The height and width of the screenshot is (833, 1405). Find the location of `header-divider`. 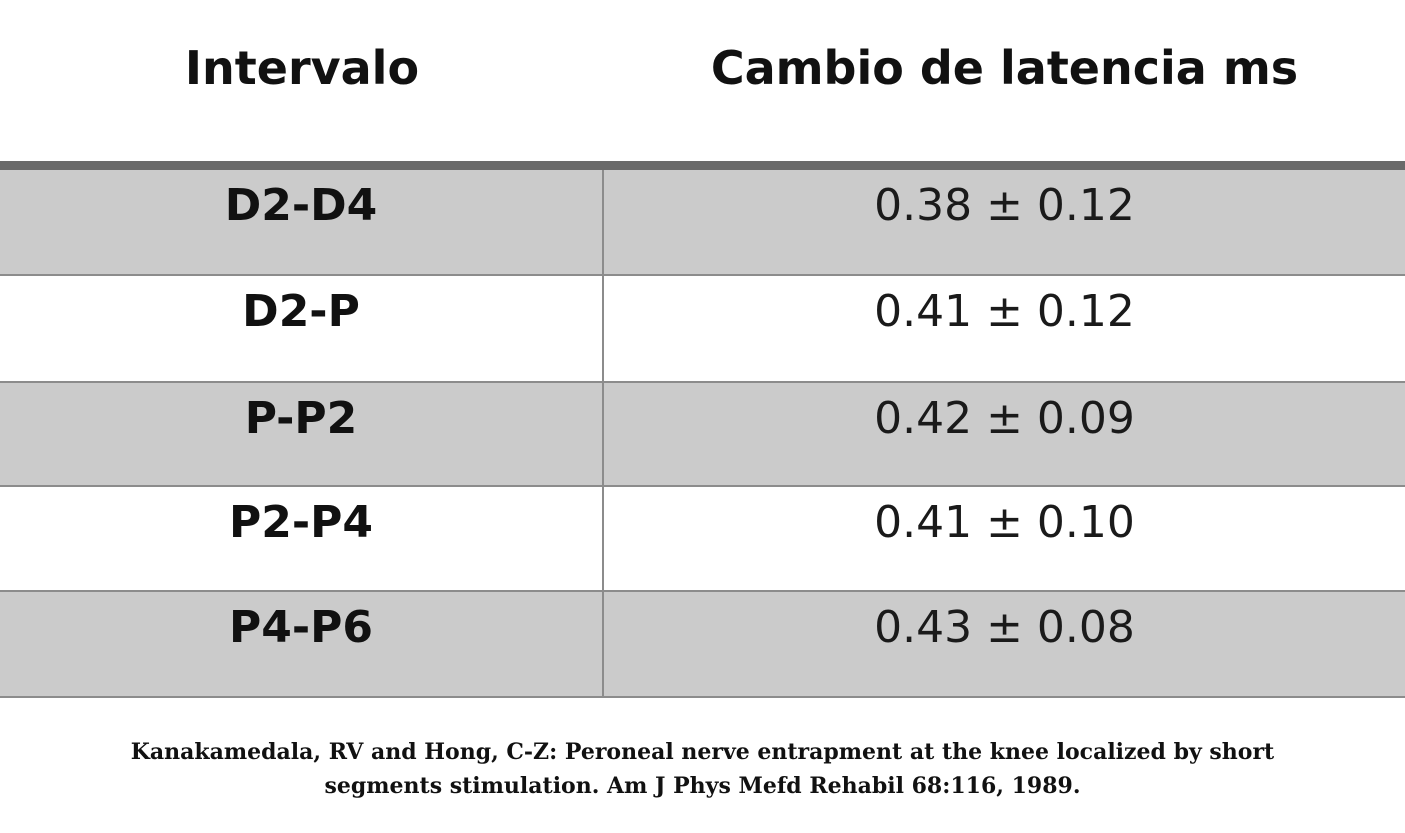

header-divider is located at coordinates (702, 165).